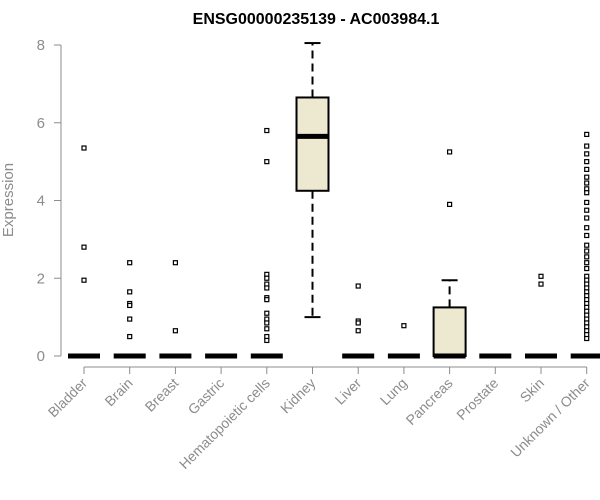 This screenshot has width=600, height=500. I want to click on x-tick-label: Breast, so click(162, 395).